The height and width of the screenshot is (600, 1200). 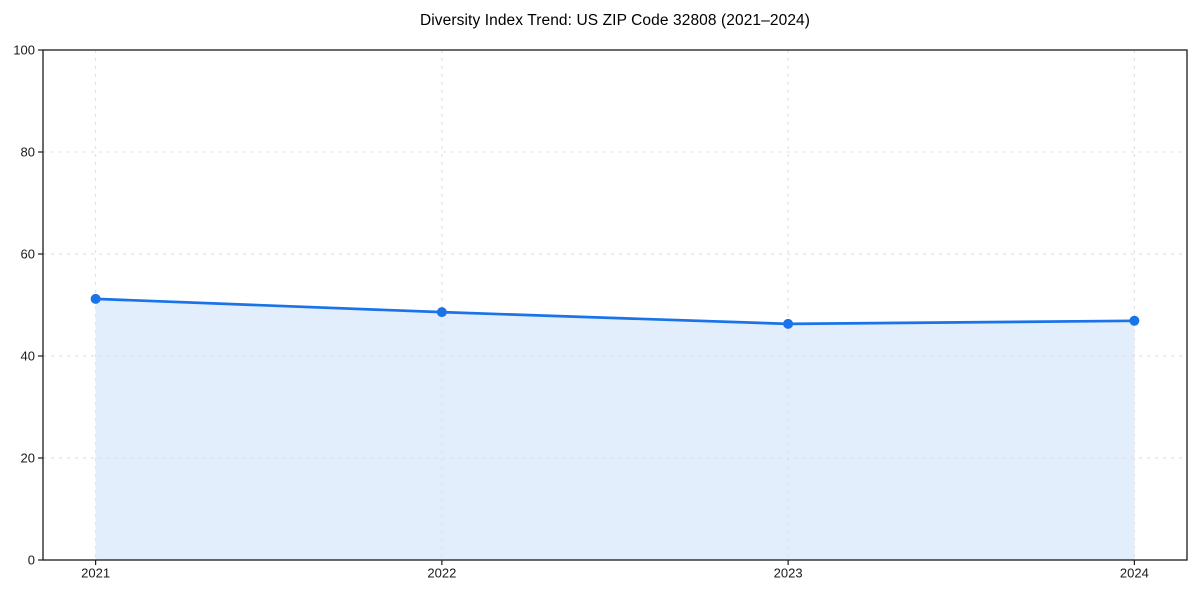 What do you see at coordinates (28, 458) in the screenshot?
I see `y-axis-tick-label: 20` at bounding box center [28, 458].